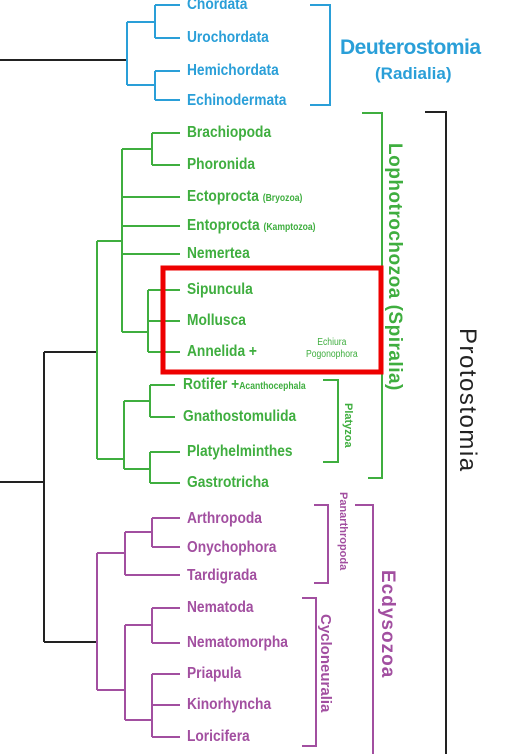 This screenshot has width=508, height=754. What do you see at coordinates (240, 416) in the screenshot?
I see `taxon-gnathostomulida: Gnathostomulida` at bounding box center [240, 416].